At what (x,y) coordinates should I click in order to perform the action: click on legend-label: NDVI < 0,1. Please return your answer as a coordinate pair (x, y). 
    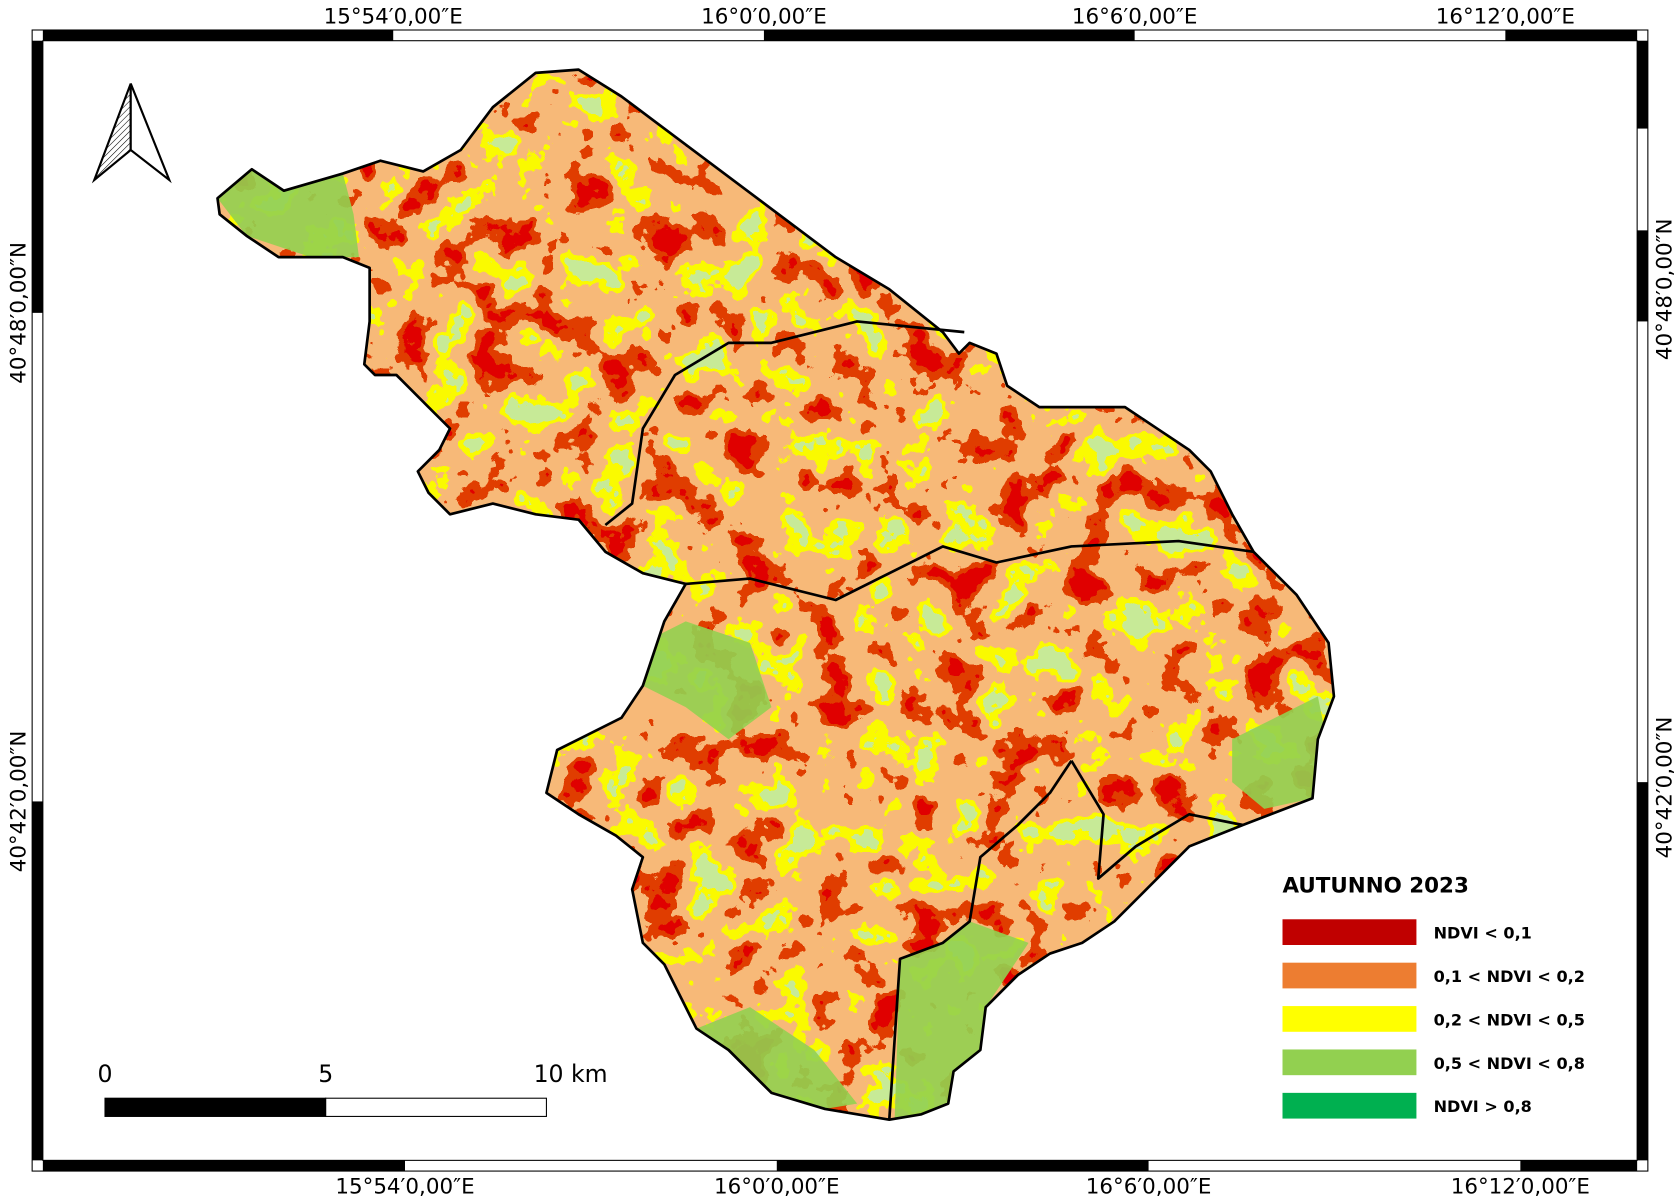
    Looking at the image, I should click on (1483, 933).